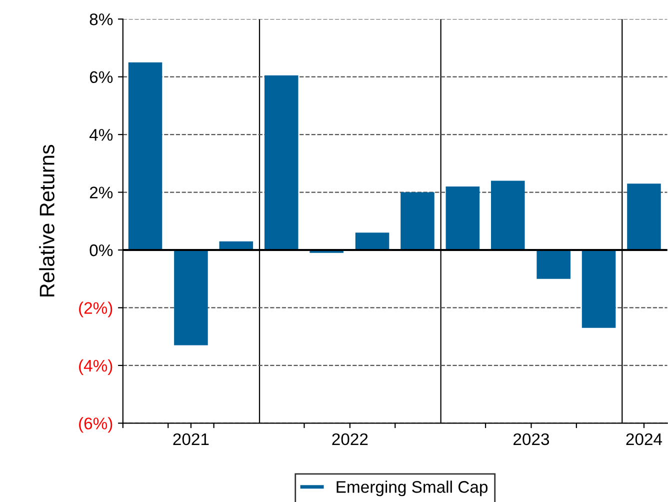 The height and width of the screenshot is (502, 668). What do you see at coordinates (95, 310) in the screenshot?
I see `y-tick-label: (2%)` at bounding box center [95, 310].